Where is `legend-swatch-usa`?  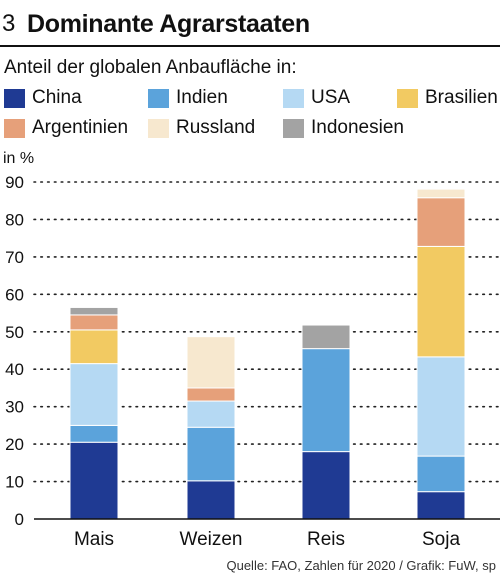 legend-swatch-usa is located at coordinates (293, 98).